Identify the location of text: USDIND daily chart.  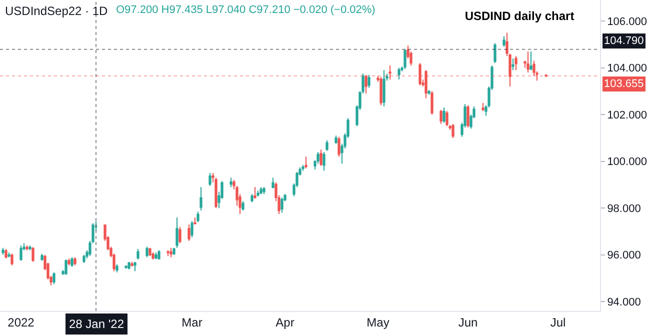
(519, 16).